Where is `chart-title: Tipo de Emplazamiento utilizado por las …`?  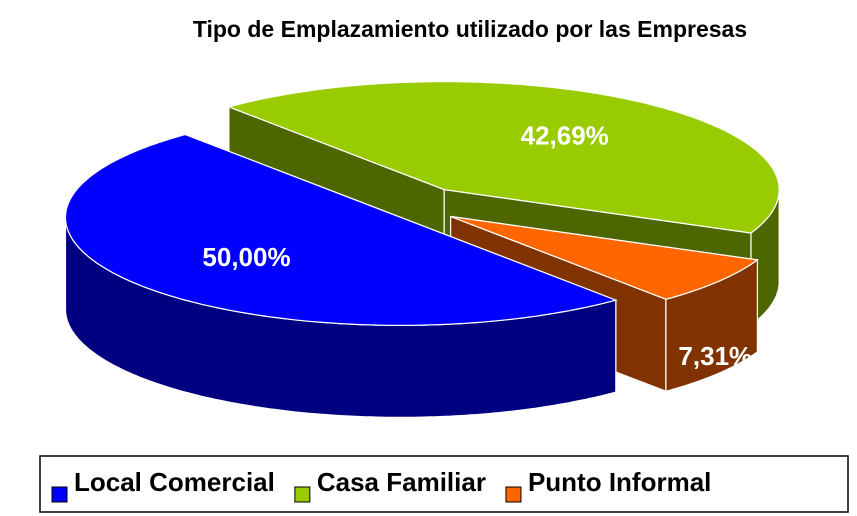
chart-title: Tipo de Emplazamiento utilizado por las … is located at coordinates (470, 29).